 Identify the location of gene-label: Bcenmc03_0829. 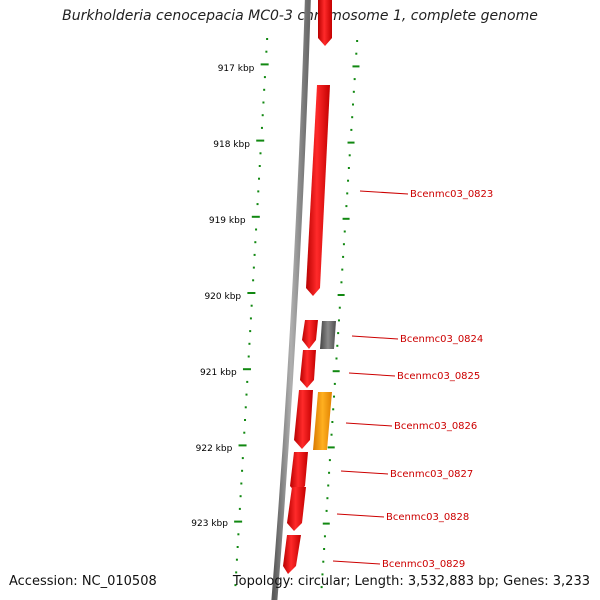
(423, 564).